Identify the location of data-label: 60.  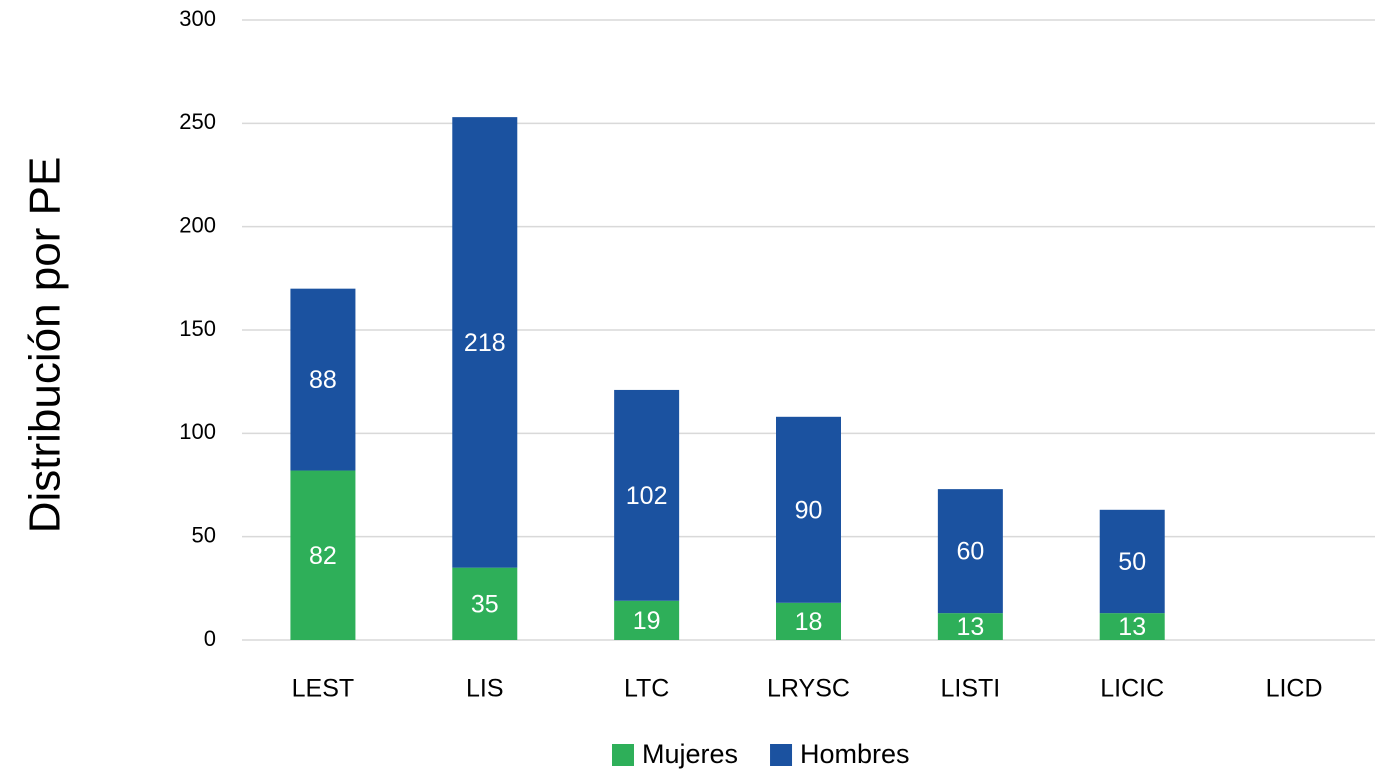
(970, 552).